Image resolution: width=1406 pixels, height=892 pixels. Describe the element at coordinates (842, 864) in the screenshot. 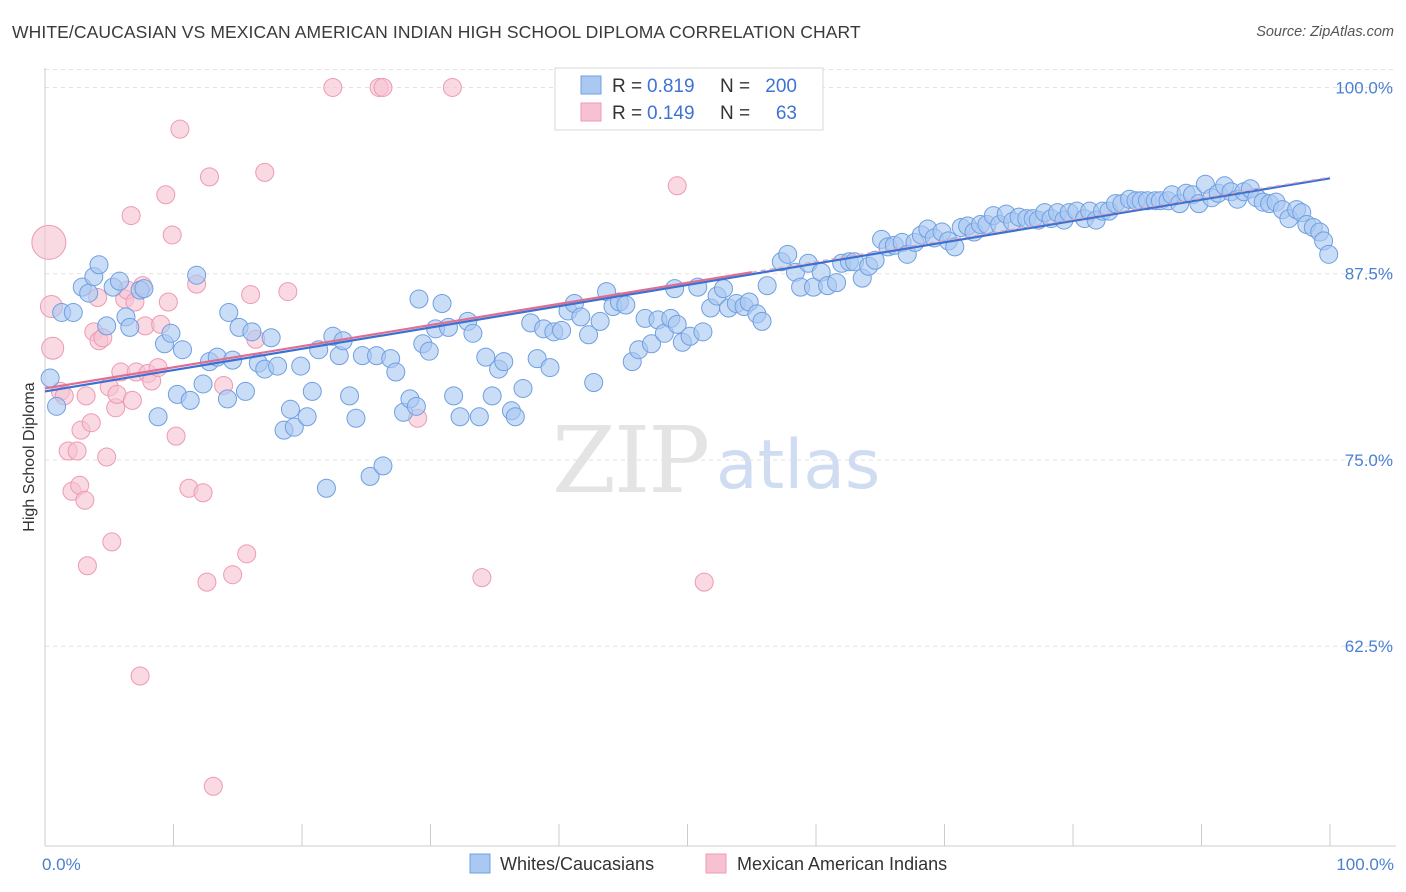

I see `bottom-legend-label-mexican: Mexican American Indians` at that location.